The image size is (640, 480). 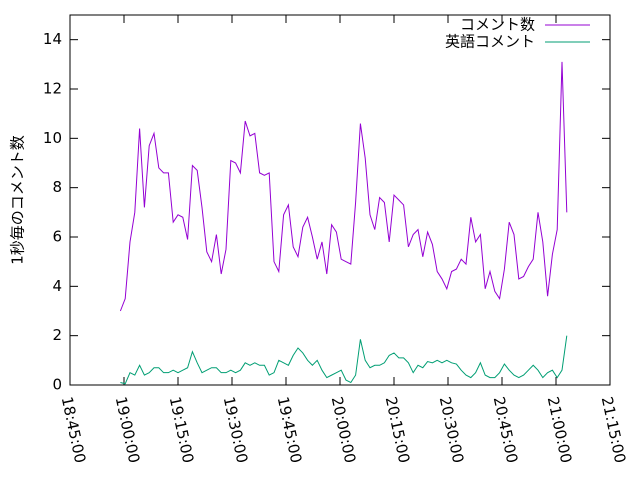 I want to click on x-tick-label: 18:45:00, so click(x=74, y=430).